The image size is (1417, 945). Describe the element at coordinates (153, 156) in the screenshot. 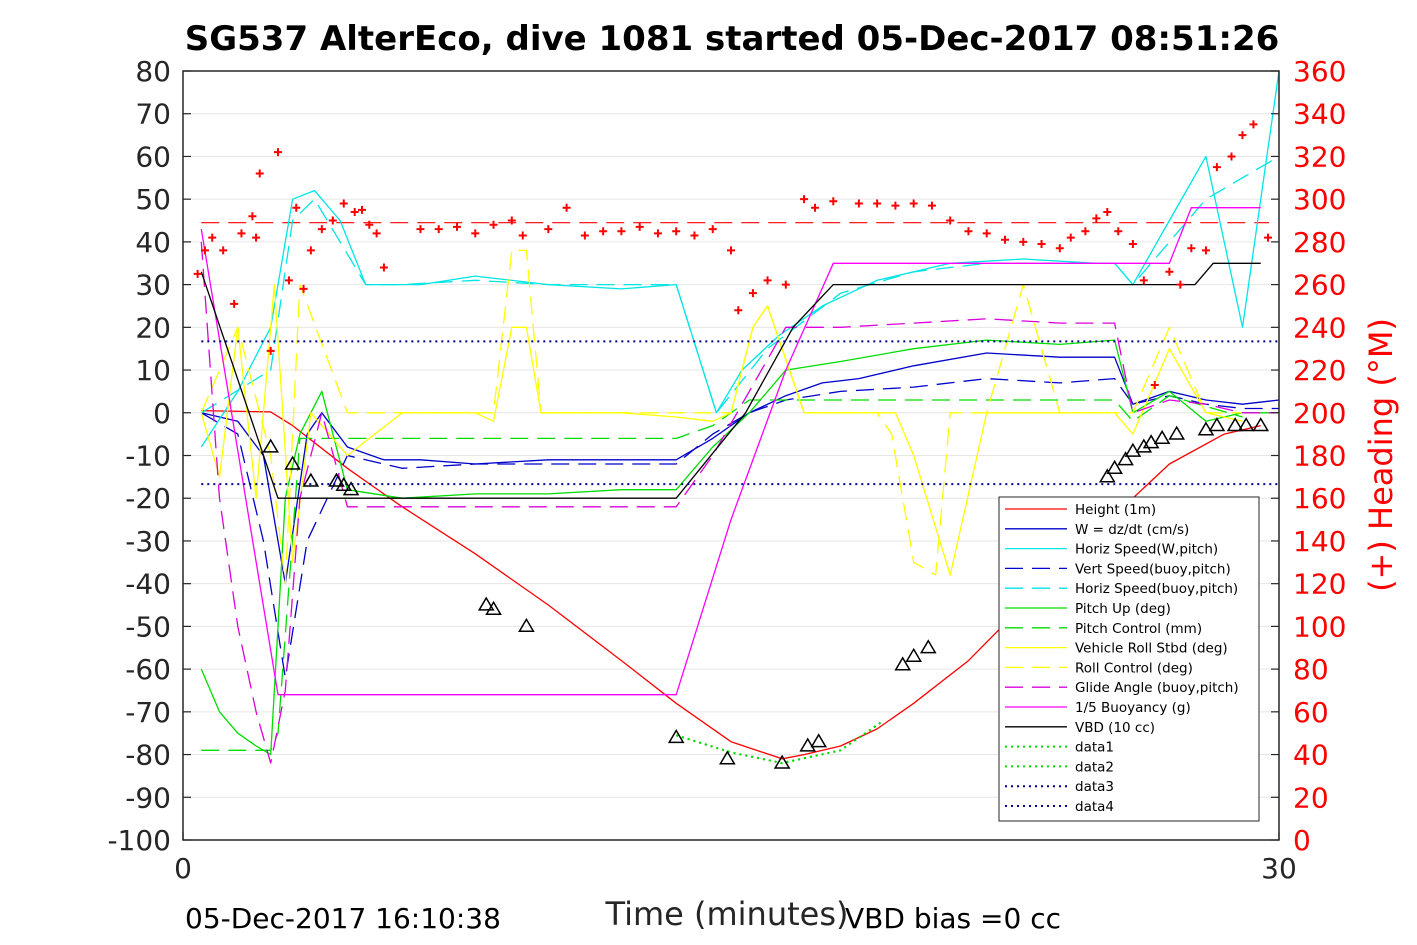

I see `y-tick-label-left: 60` at that location.